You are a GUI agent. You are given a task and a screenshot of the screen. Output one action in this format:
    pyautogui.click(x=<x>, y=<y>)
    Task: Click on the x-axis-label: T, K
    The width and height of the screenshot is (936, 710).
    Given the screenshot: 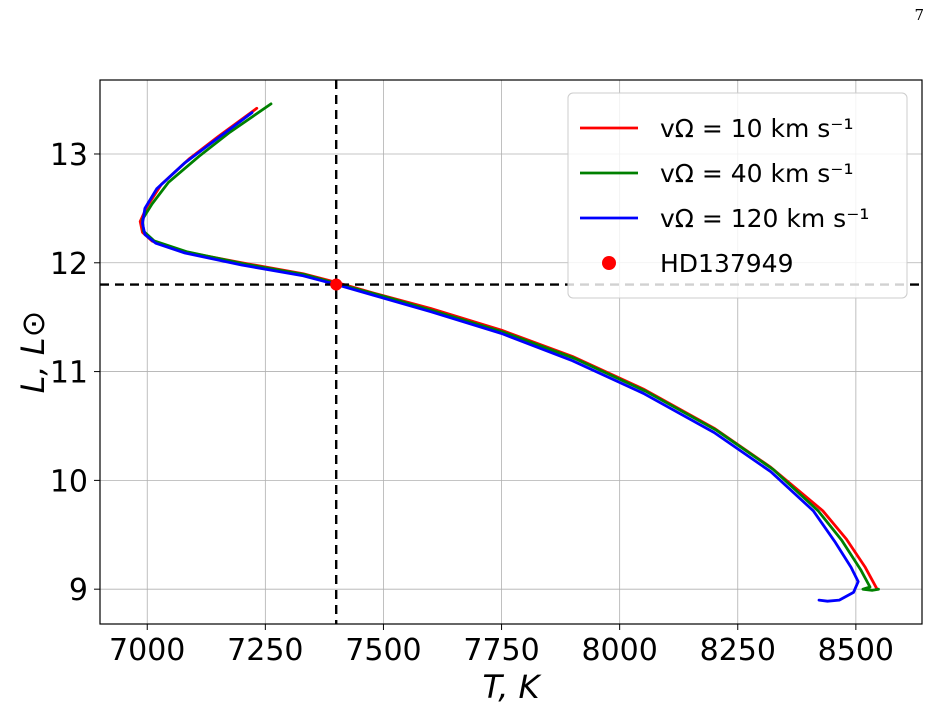 What is the action you would take?
    pyautogui.click(x=512, y=687)
    